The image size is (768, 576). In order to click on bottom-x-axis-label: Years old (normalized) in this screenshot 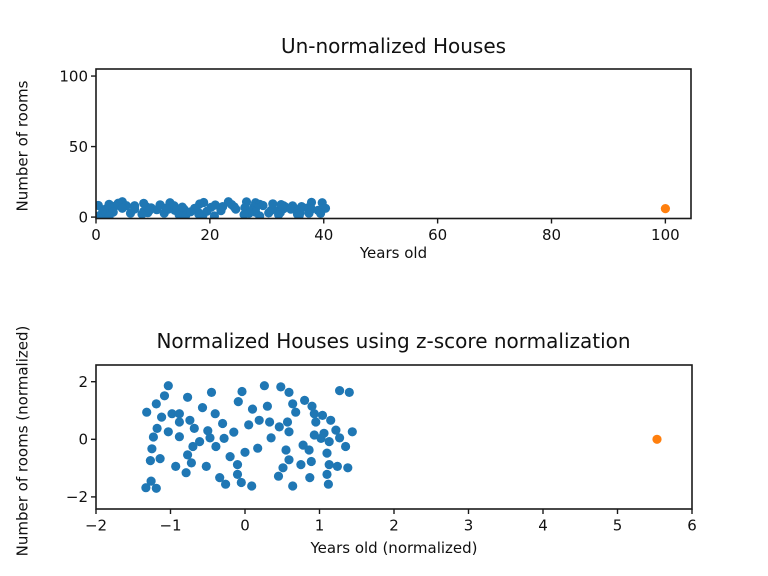, I will do `click(394, 548)`.